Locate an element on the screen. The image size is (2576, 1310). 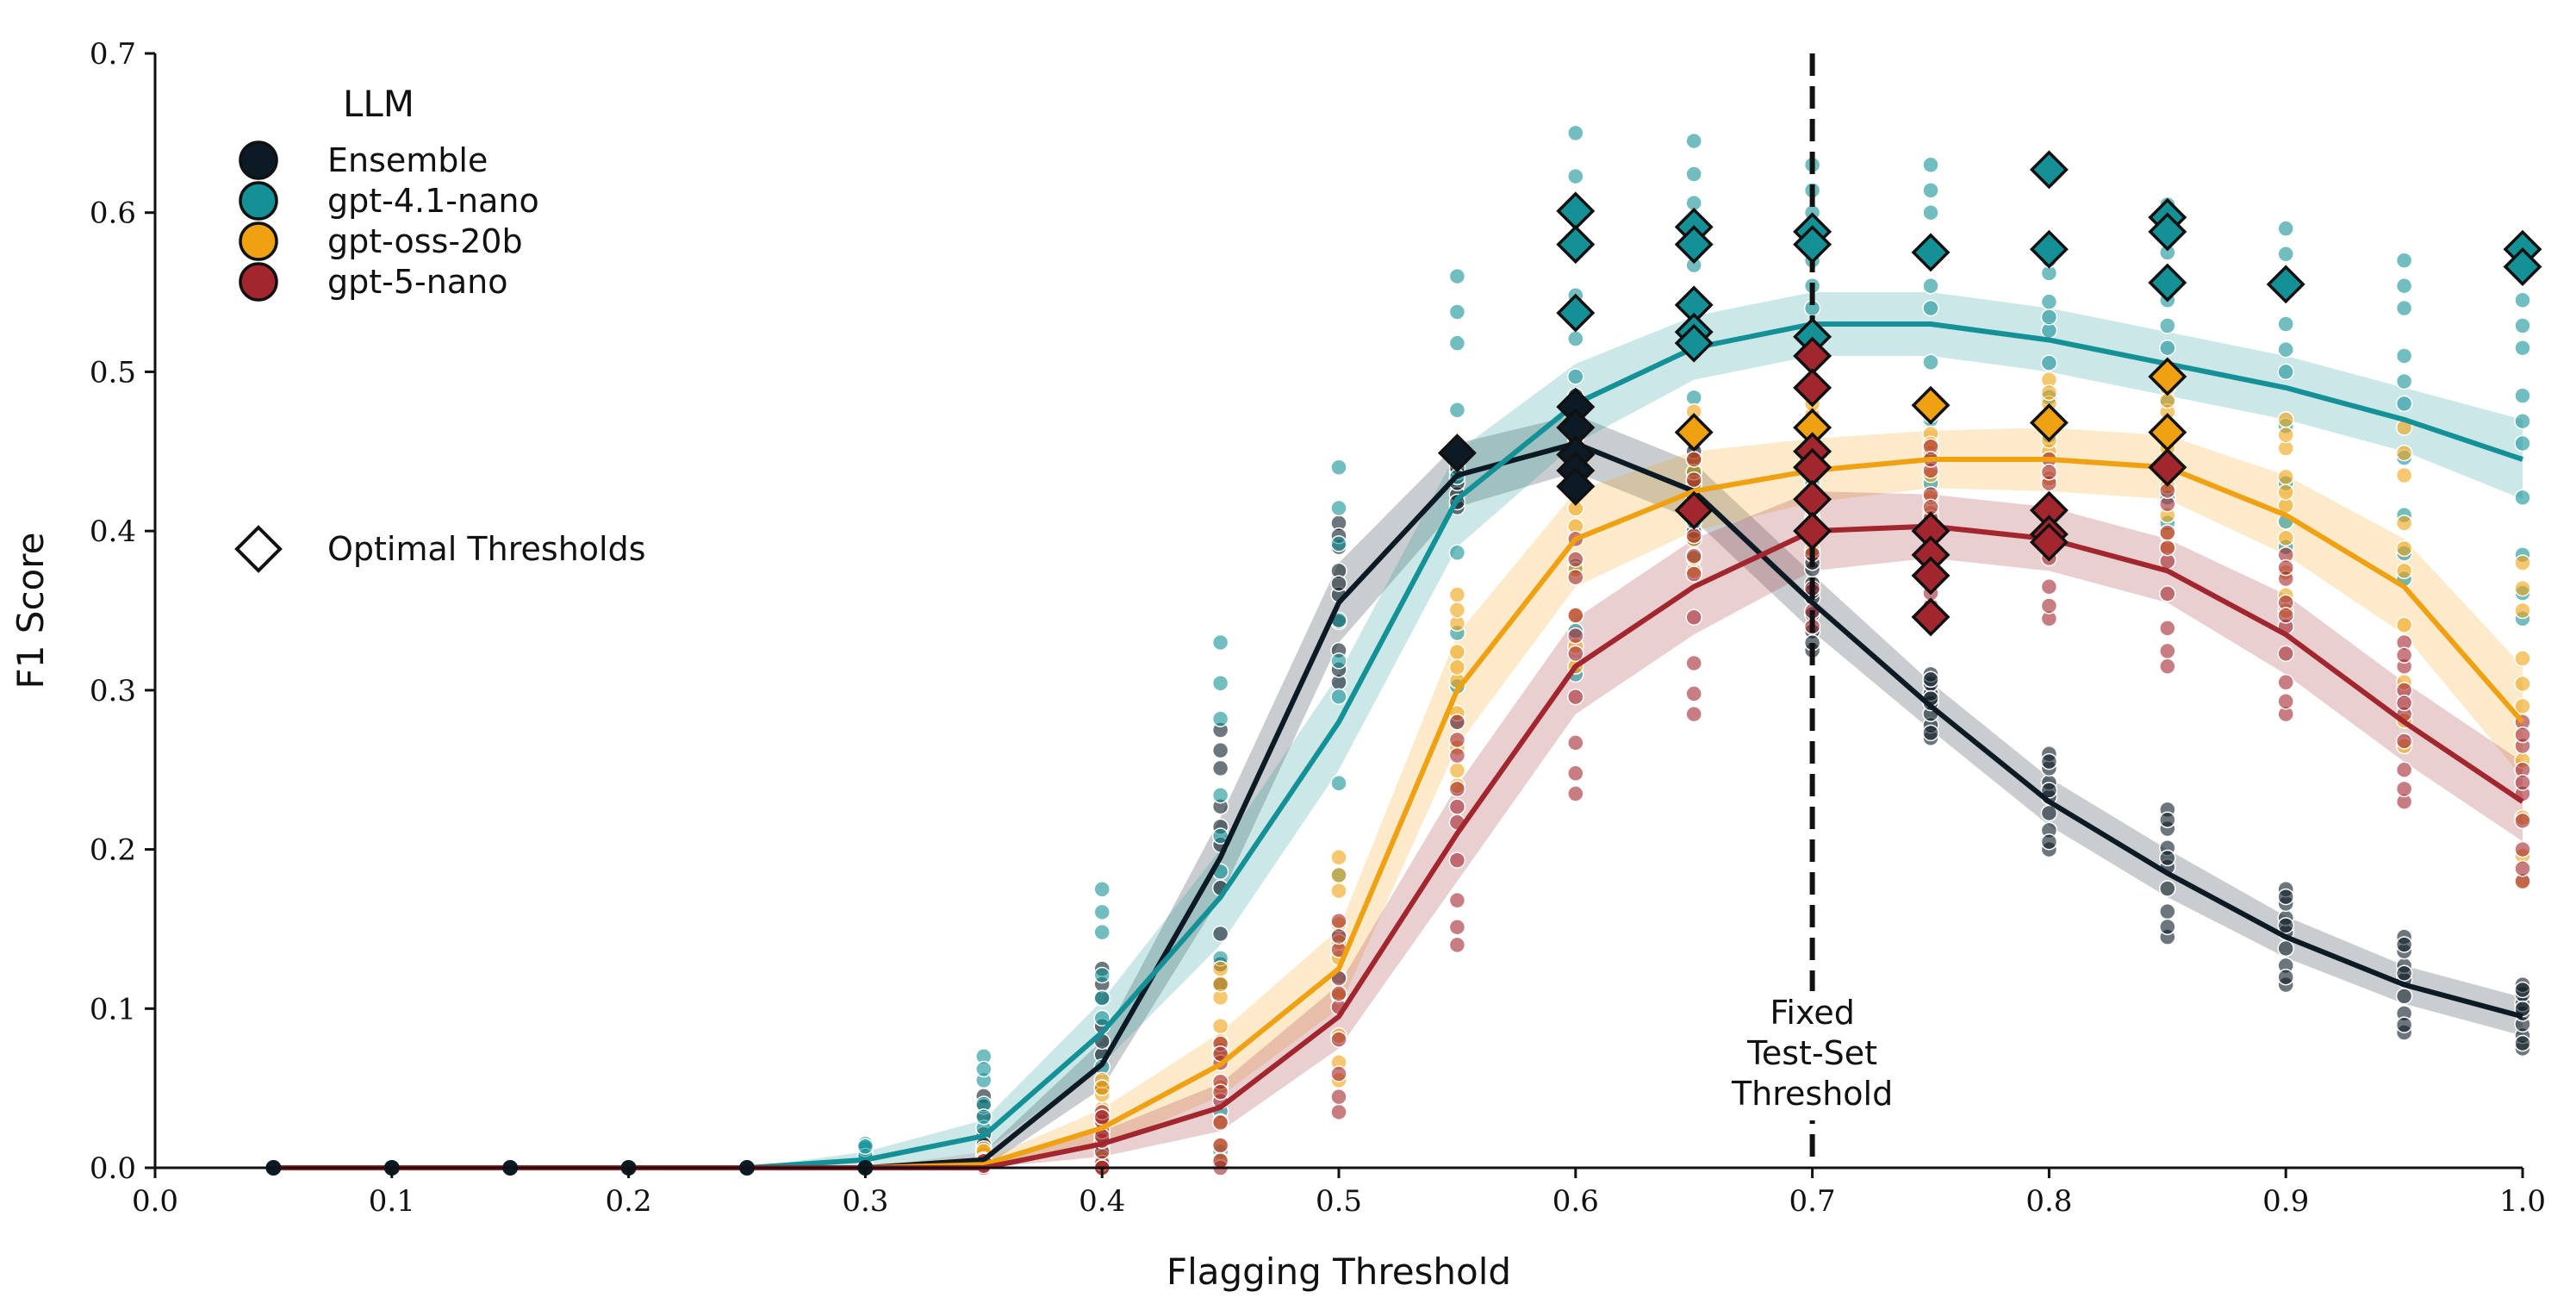
y-tick-label: 0.2 is located at coordinates (113, 850).